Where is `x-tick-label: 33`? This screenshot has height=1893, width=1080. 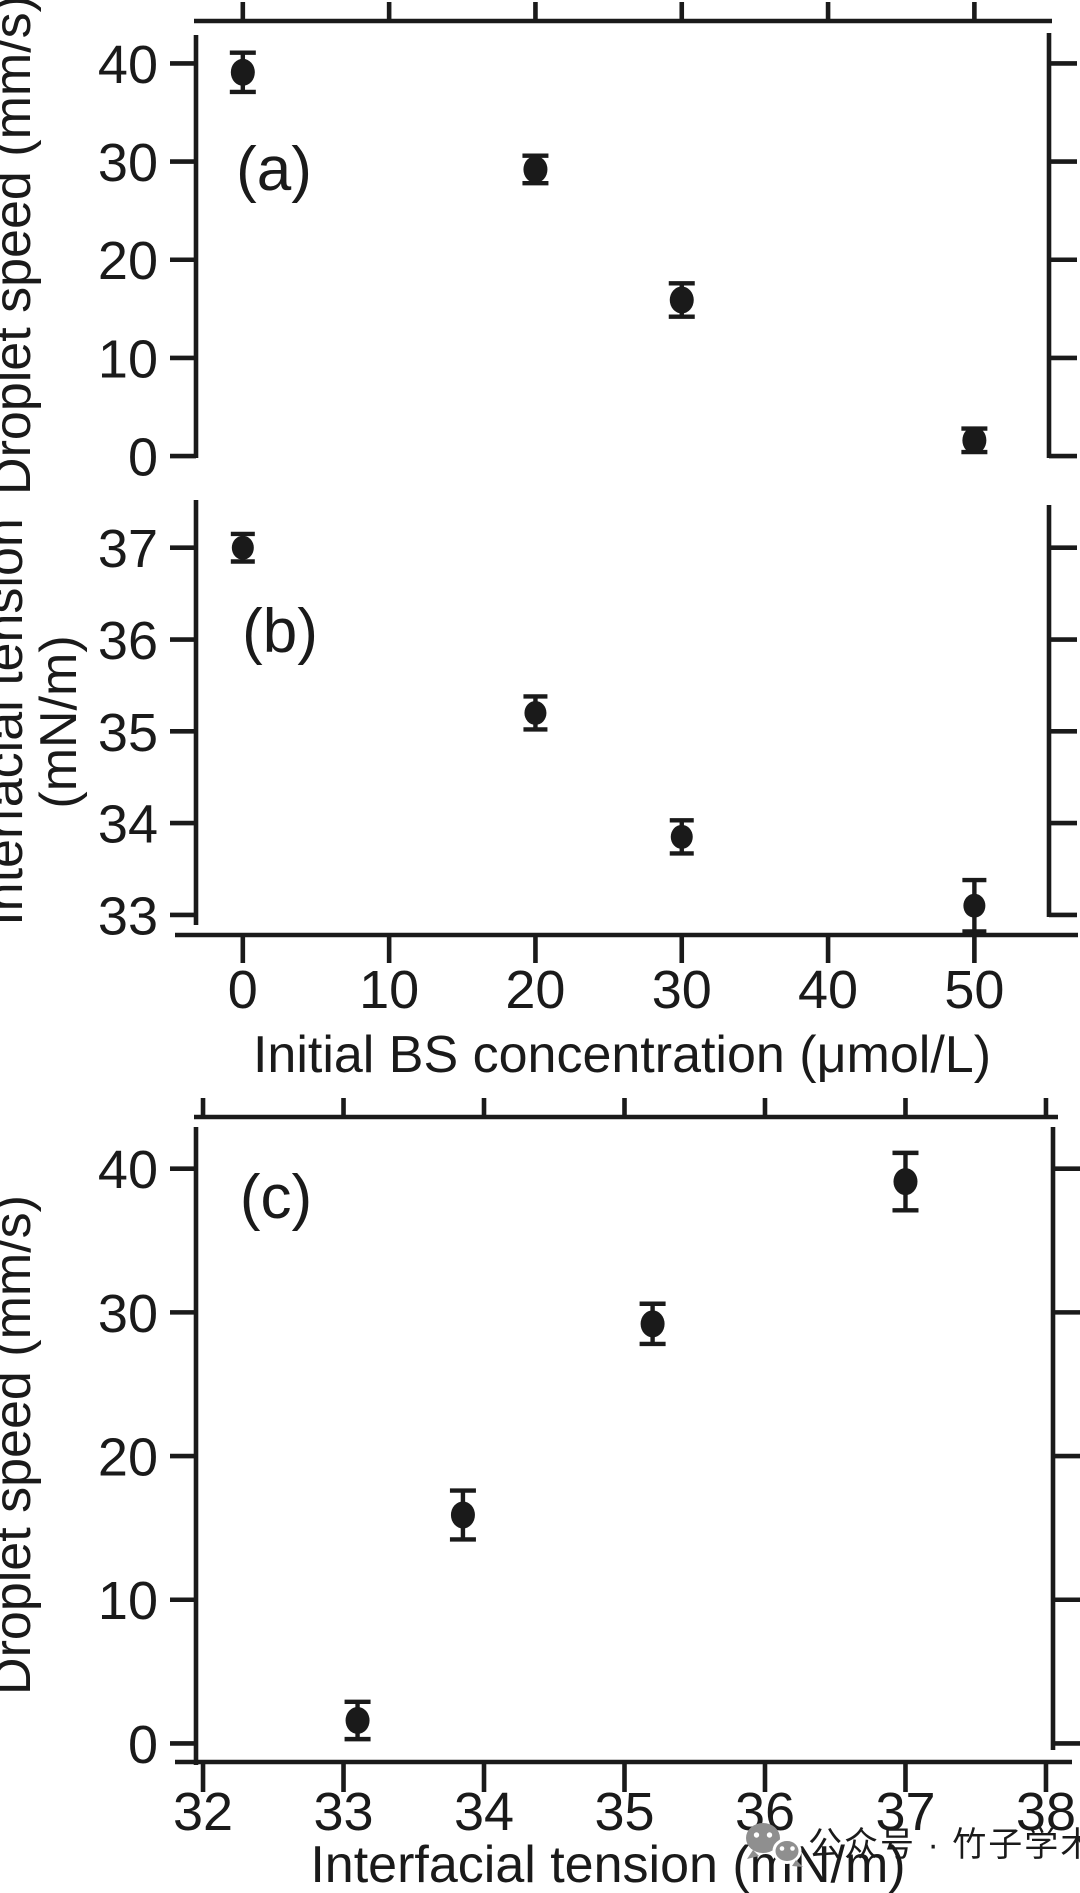
x-tick-label: 33 is located at coordinates (343, 1812).